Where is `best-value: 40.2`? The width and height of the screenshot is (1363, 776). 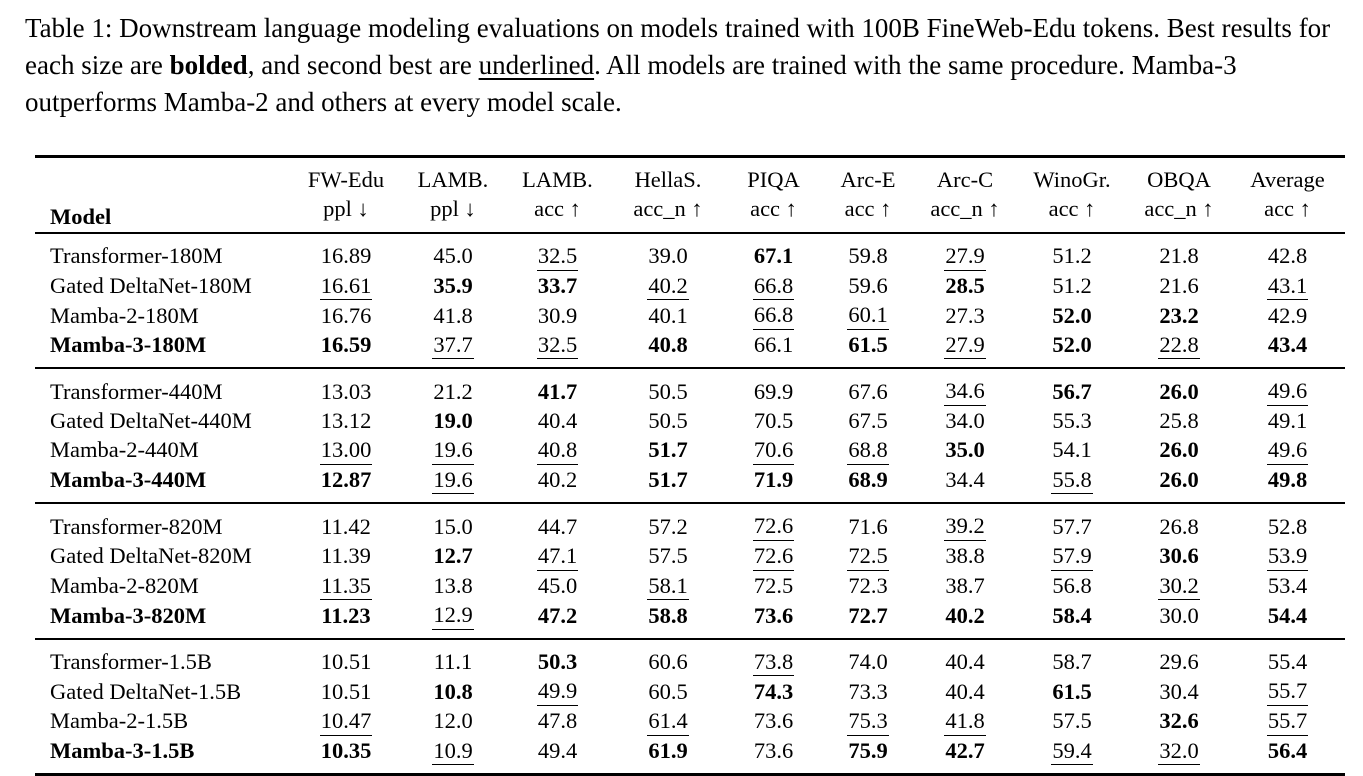 best-value: 40.2 is located at coordinates (965, 615).